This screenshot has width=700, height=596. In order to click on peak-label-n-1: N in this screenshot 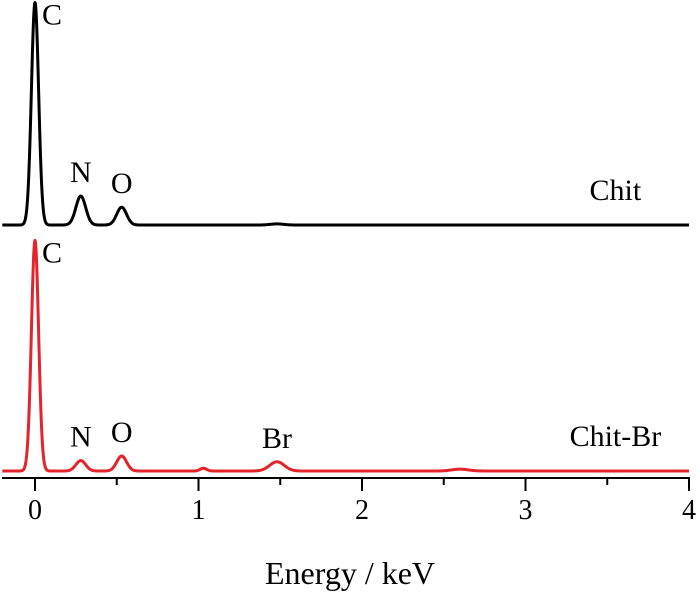, I will do `click(81, 437)`.